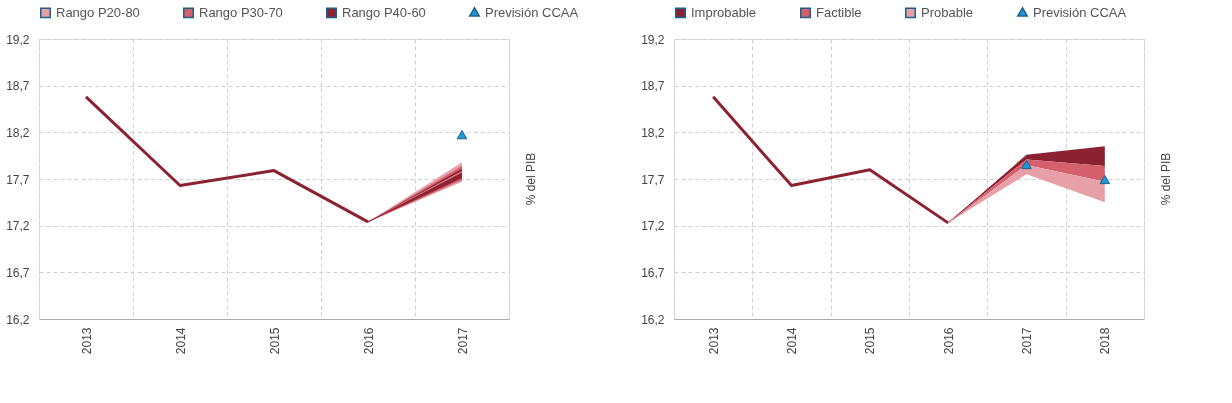 The width and height of the screenshot is (1232, 403). I want to click on legend-label: Factible, so click(839, 12).